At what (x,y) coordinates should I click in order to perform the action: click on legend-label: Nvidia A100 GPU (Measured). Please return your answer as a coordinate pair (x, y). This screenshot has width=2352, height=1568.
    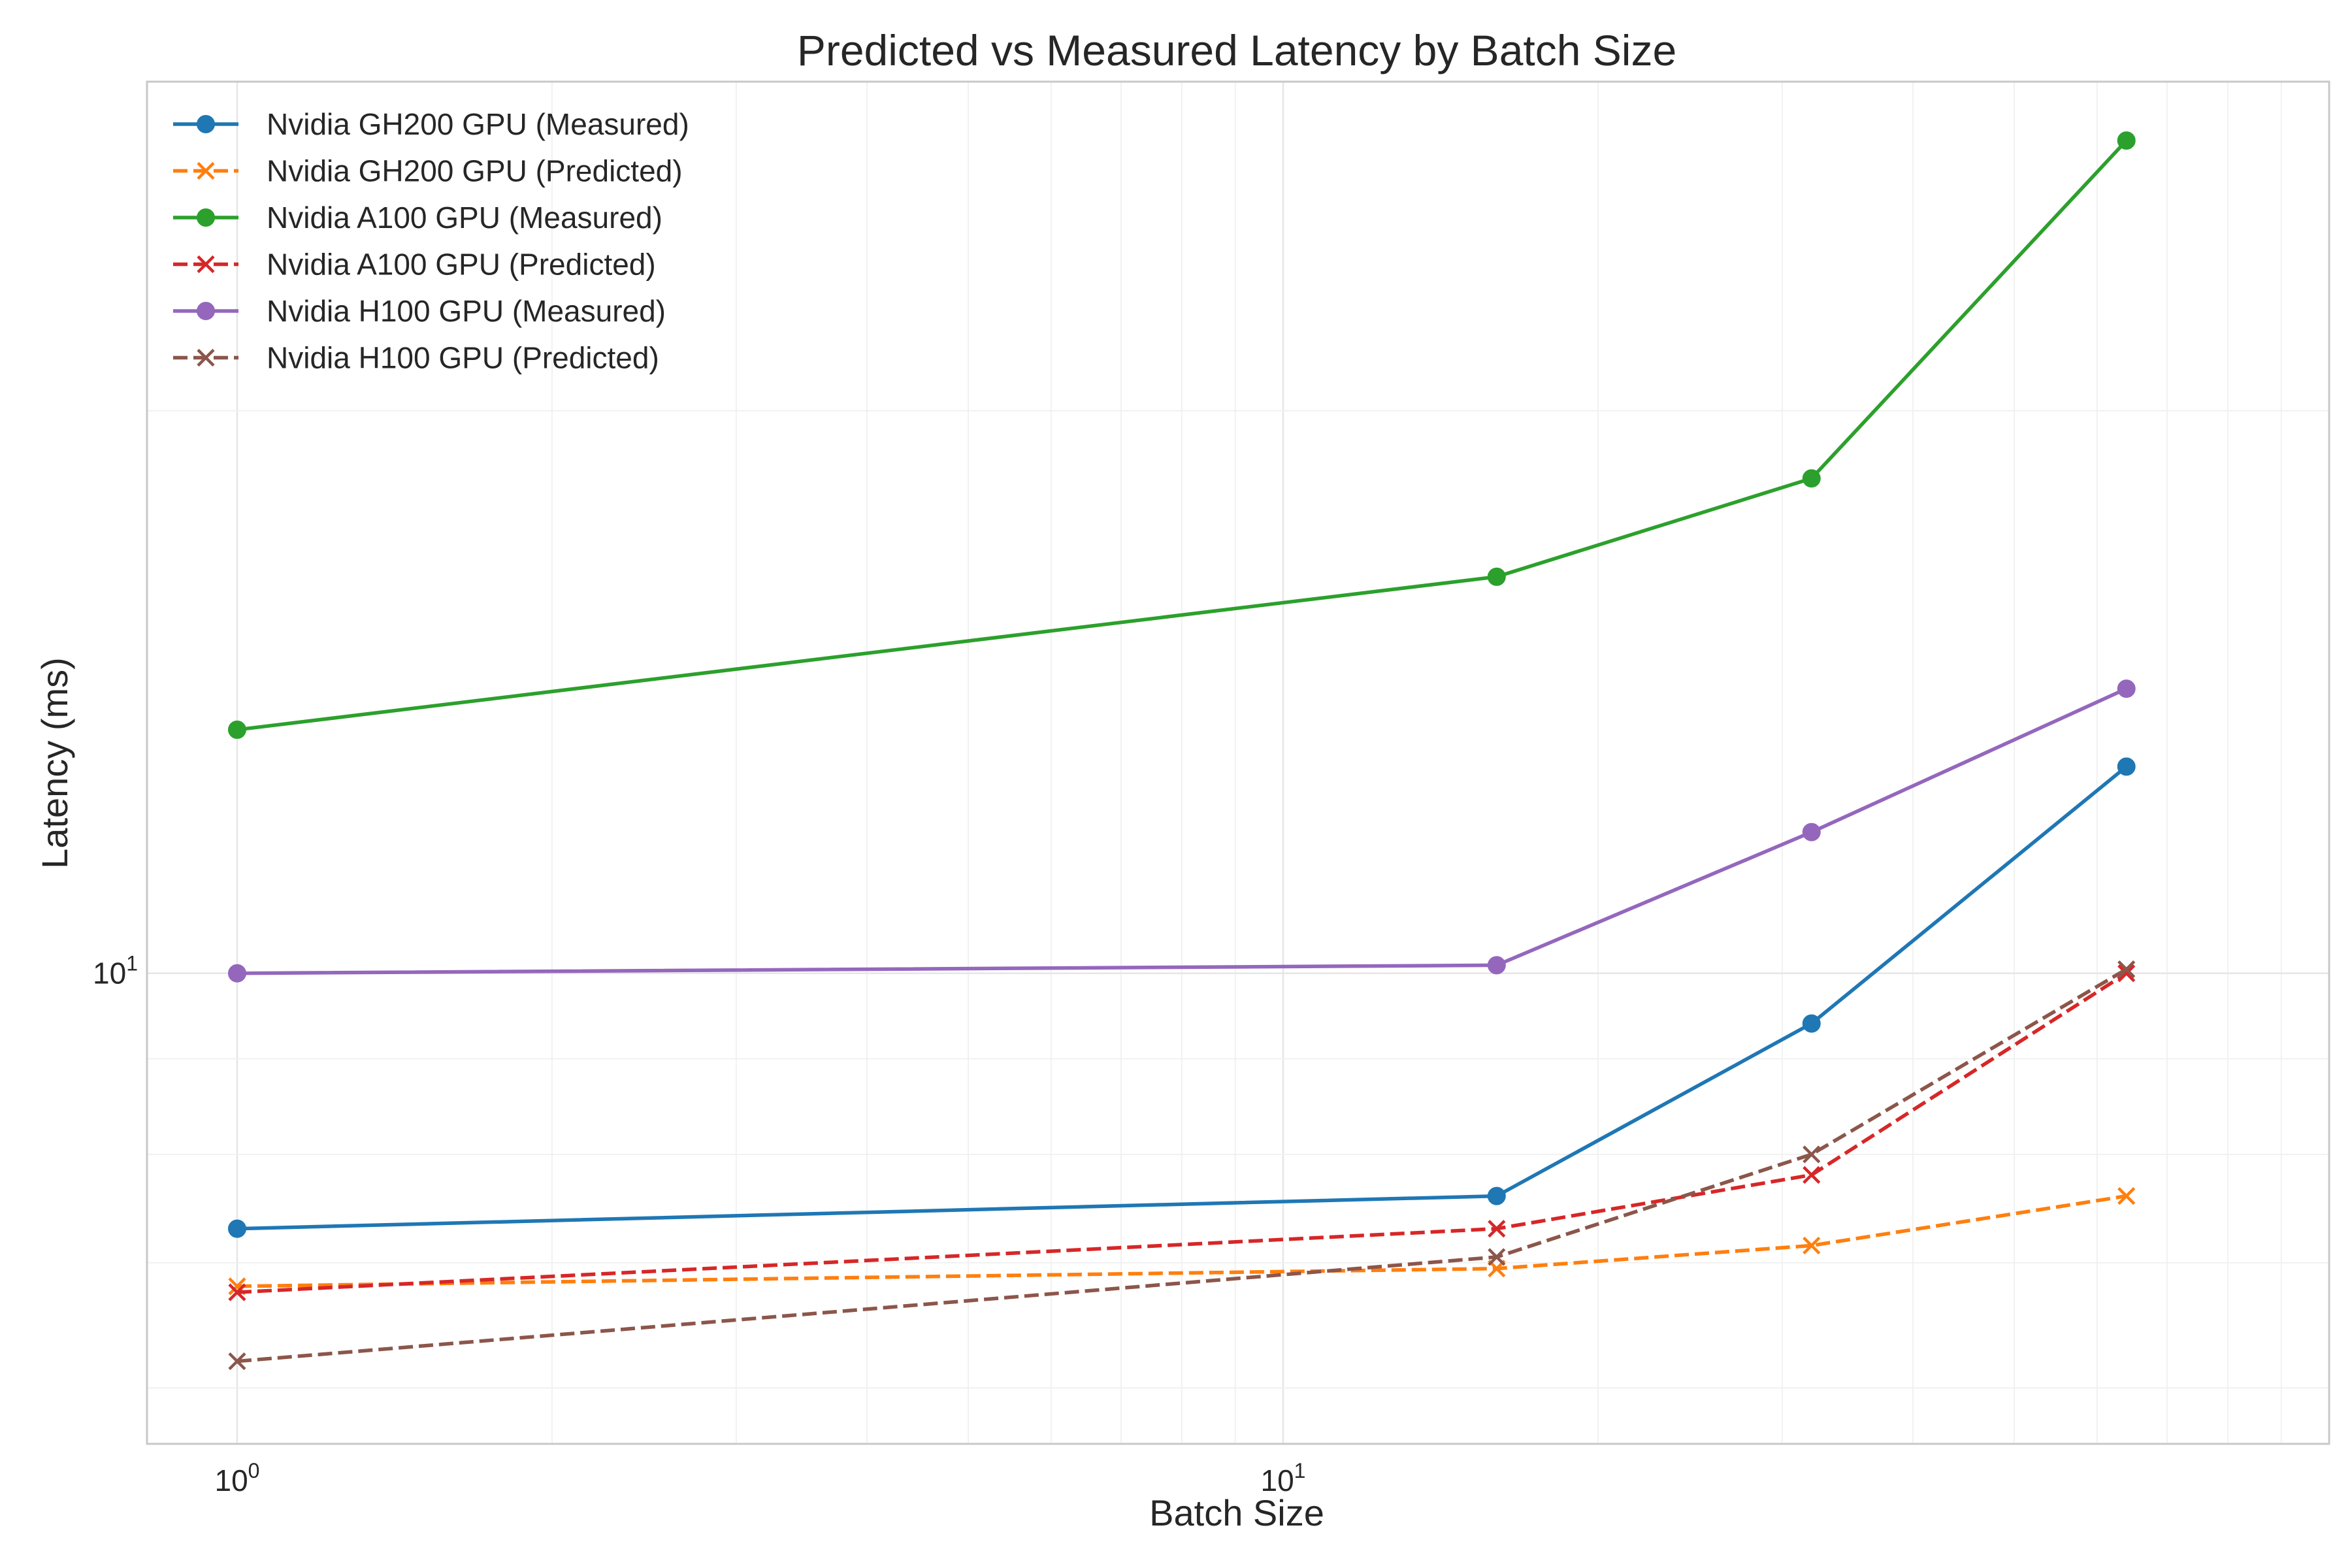
    Looking at the image, I should click on (464, 218).